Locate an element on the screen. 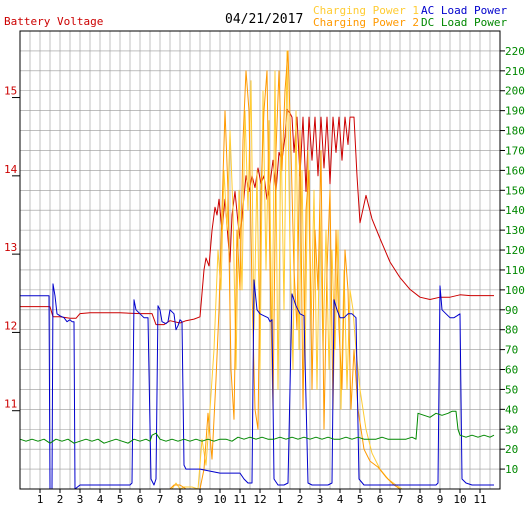 The height and width of the screenshot is (510, 527). right-tick-label: 120 is located at coordinates (515, 250).